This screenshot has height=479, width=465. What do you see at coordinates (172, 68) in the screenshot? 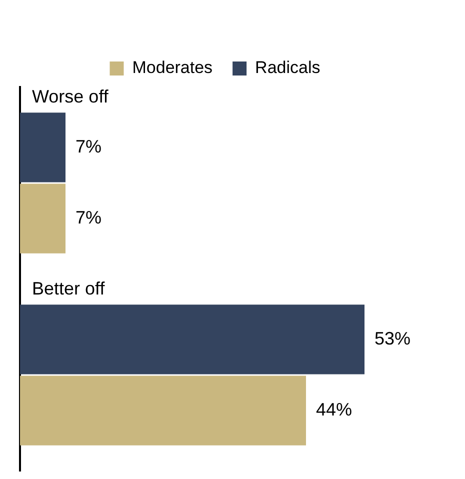
I see `legend-label: Moderates` at bounding box center [172, 68].